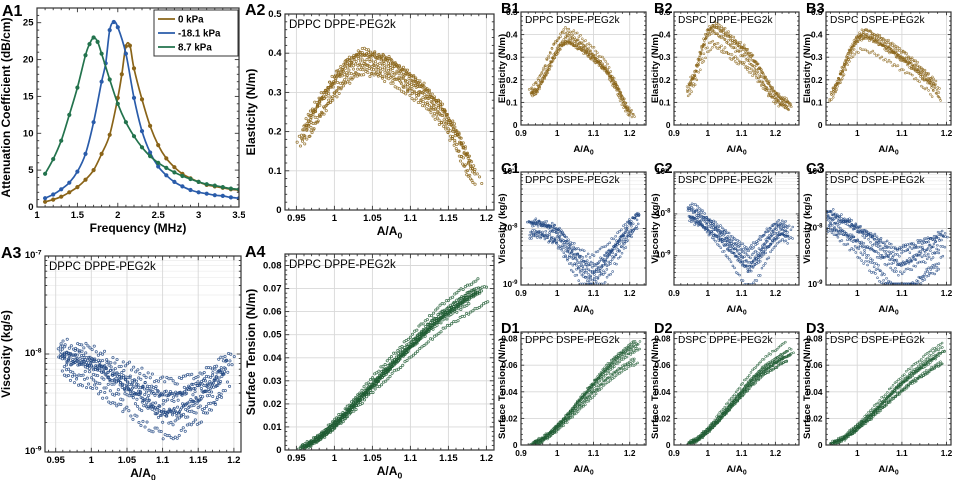 The width and height of the screenshot is (955, 480). Describe the element at coordinates (510, 9) in the screenshot. I see `panel-letter: B1` at that location.